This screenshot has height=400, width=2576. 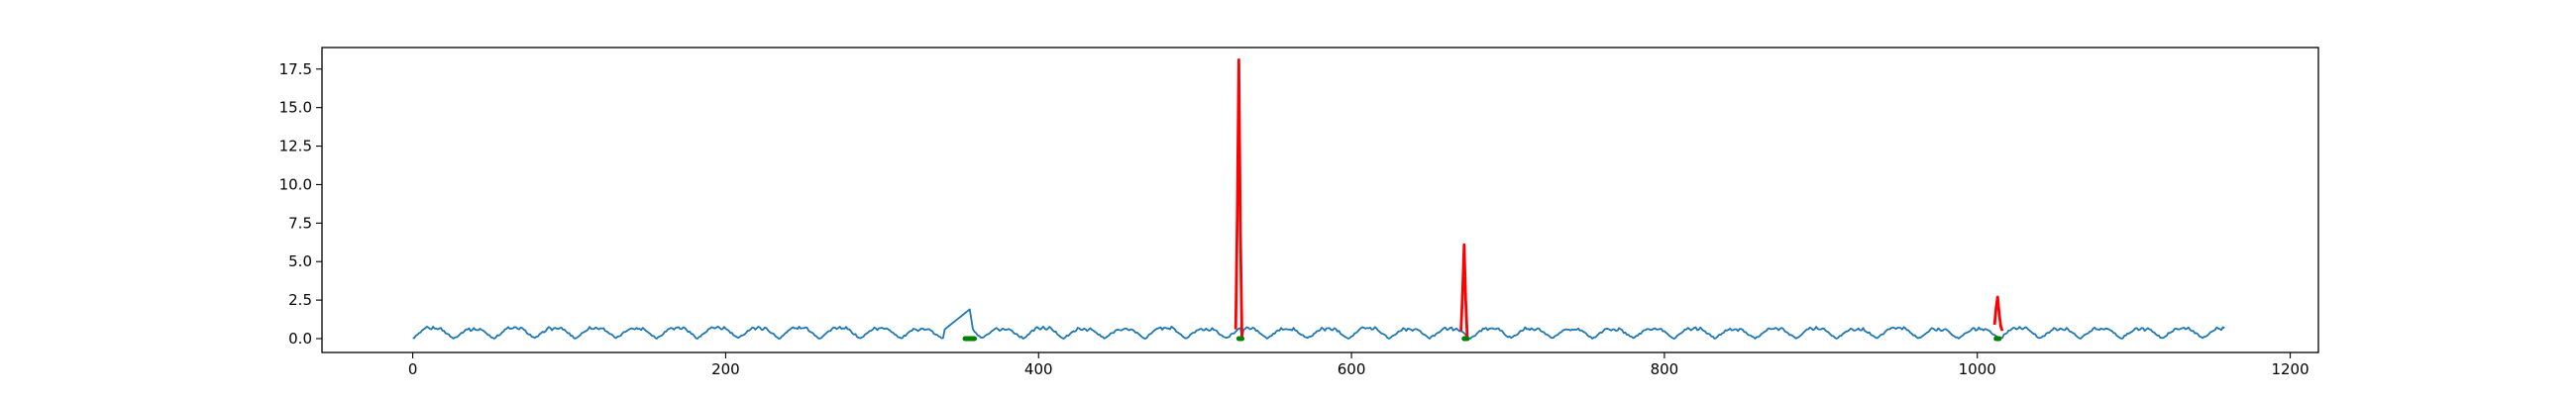 What do you see at coordinates (1978, 369) in the screenshot?
I see `x-tick-label-5: 1000` at bounding box center [1978, 369].